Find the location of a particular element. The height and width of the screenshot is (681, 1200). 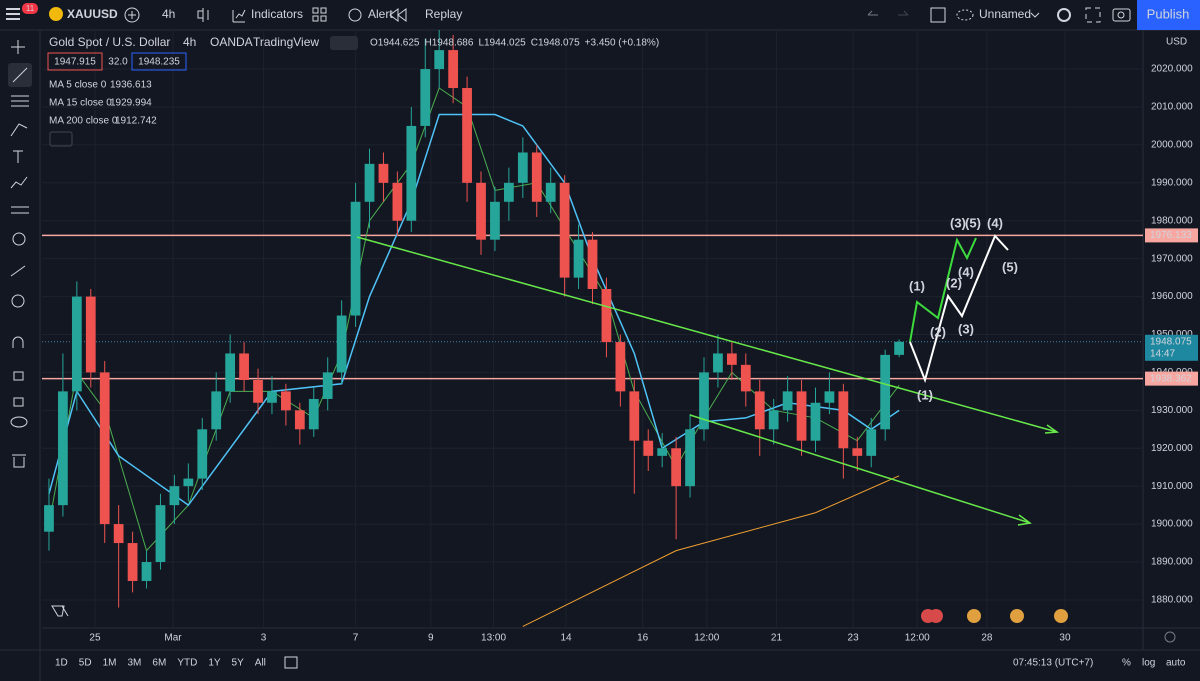

menu-icon is located at coordinates (13, 9).